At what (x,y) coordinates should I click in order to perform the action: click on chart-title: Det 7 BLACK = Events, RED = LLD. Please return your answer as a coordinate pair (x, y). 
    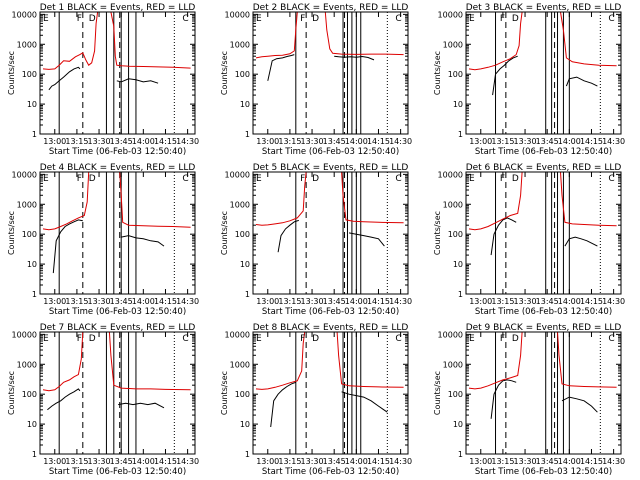
    Looking at the image, I should click on (118, 328).